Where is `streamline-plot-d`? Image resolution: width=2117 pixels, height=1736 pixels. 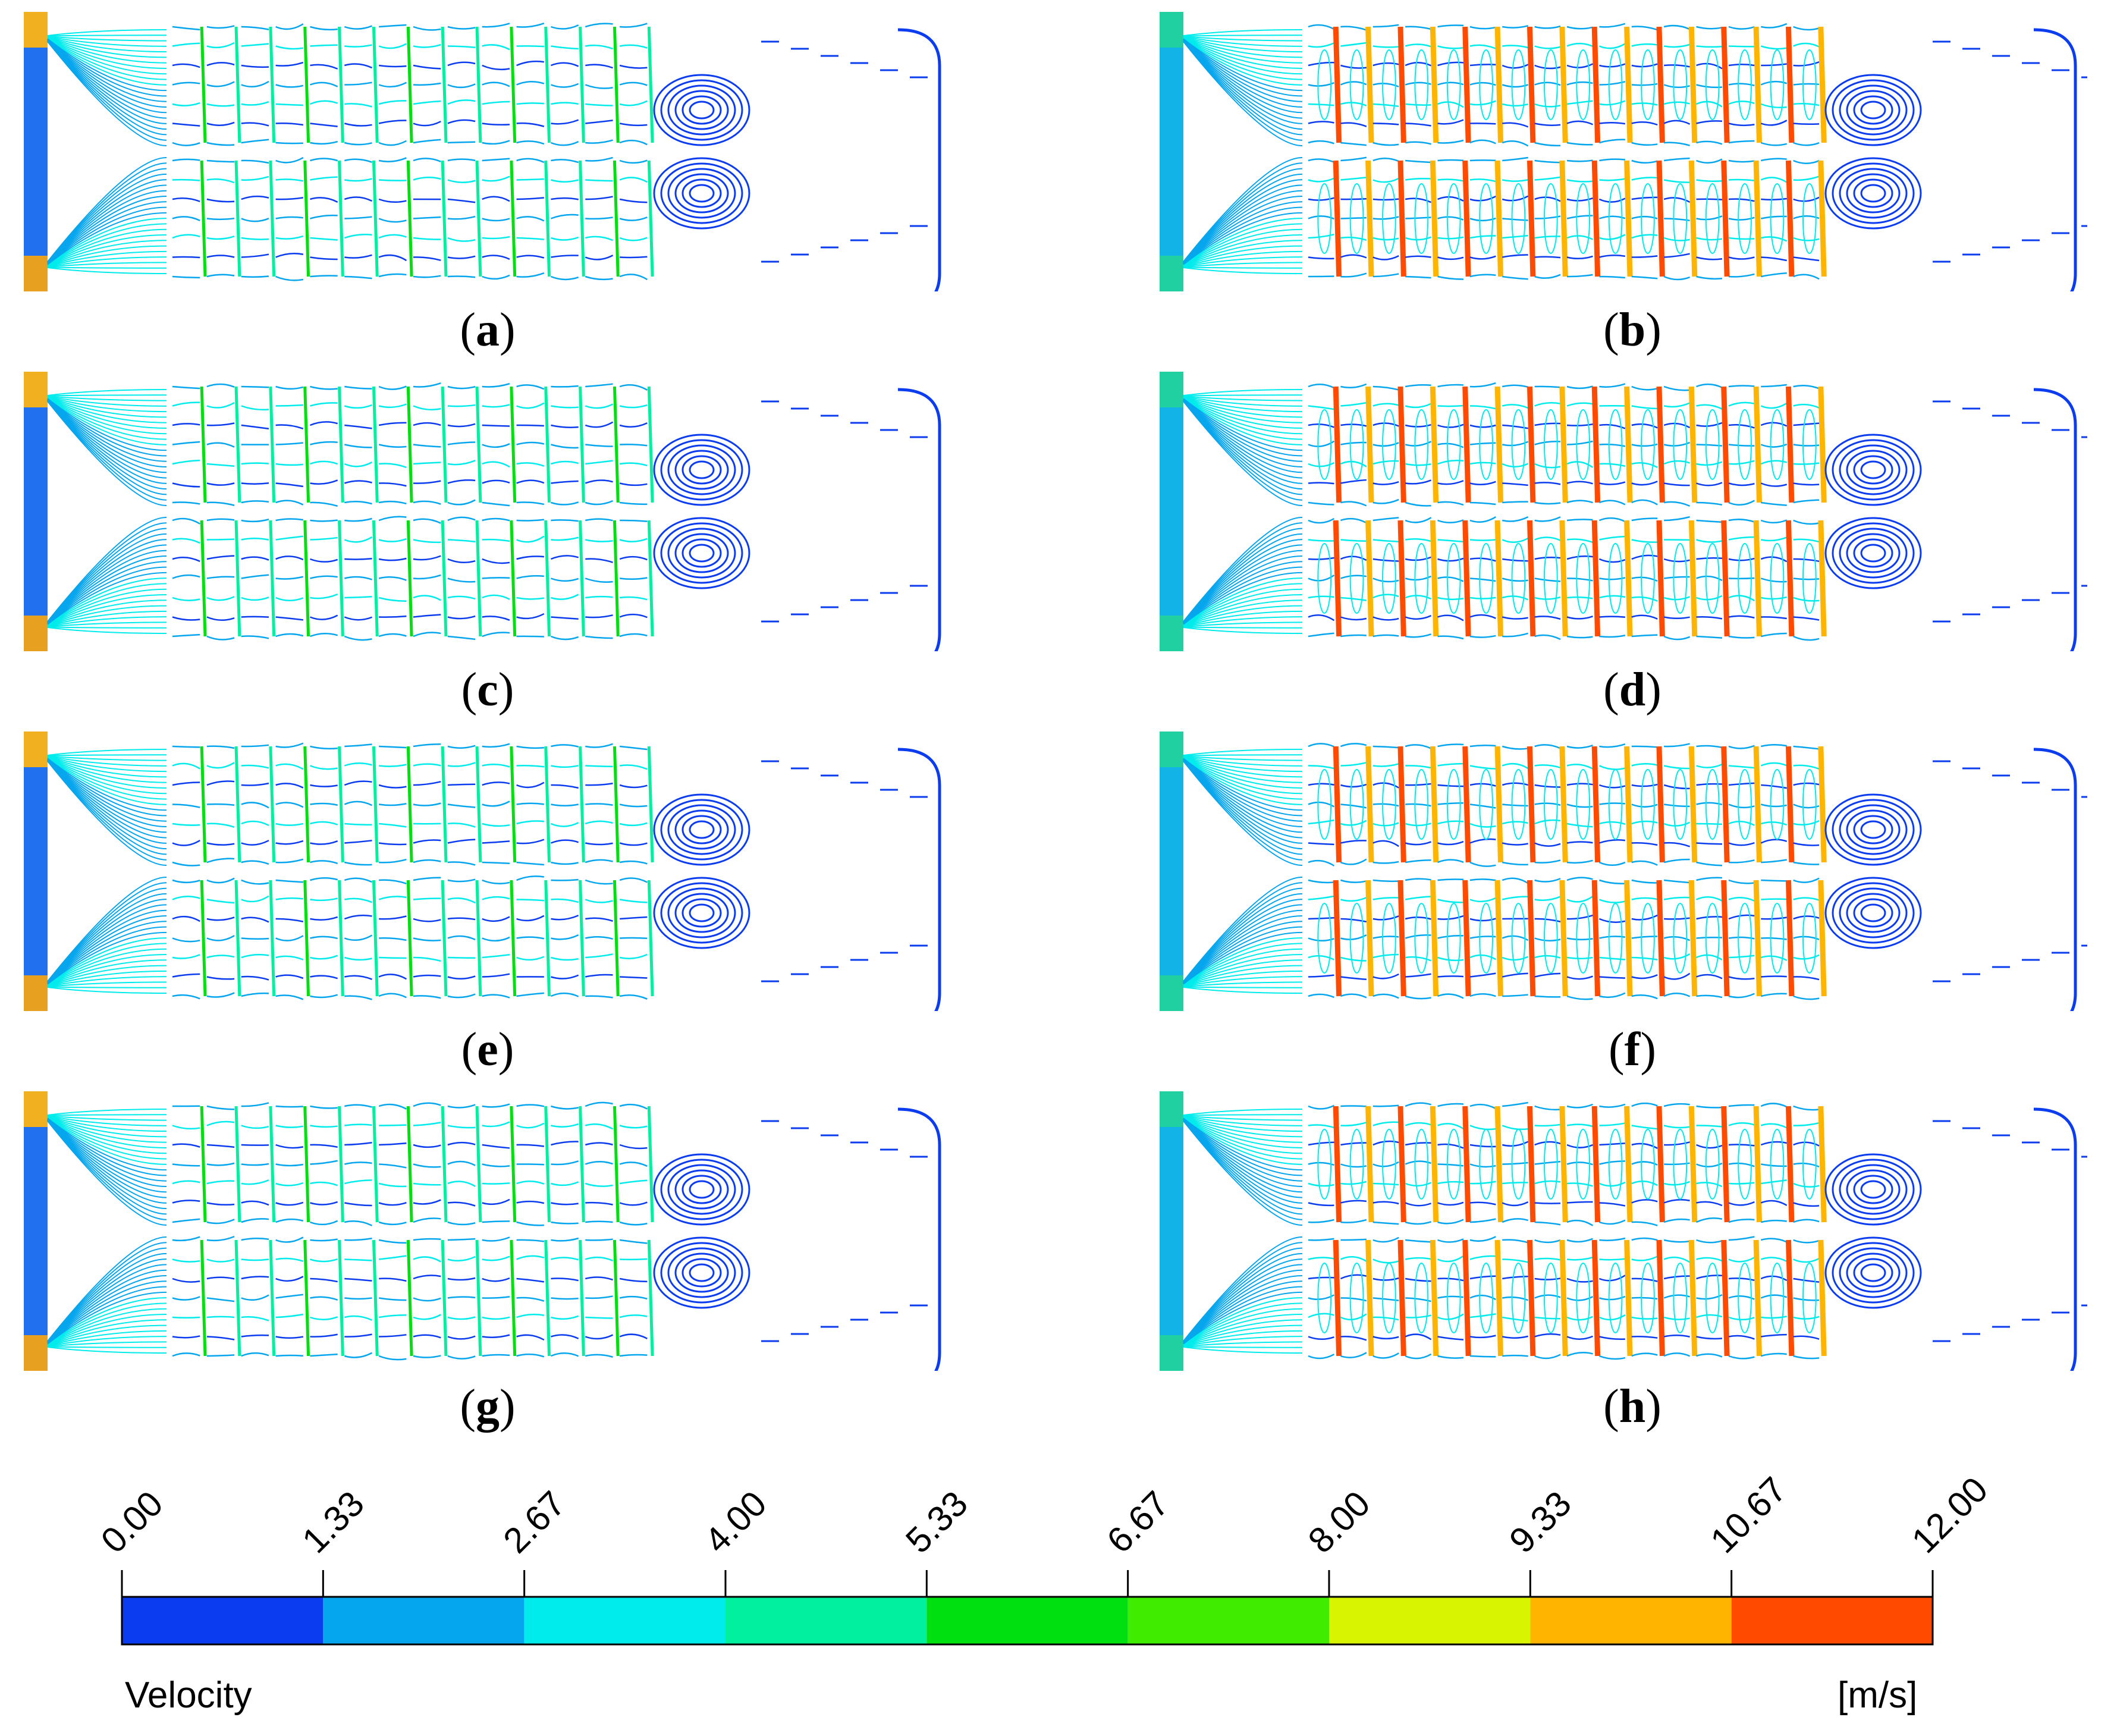
streamline-plot-d is located at coordinates (1623, 511).